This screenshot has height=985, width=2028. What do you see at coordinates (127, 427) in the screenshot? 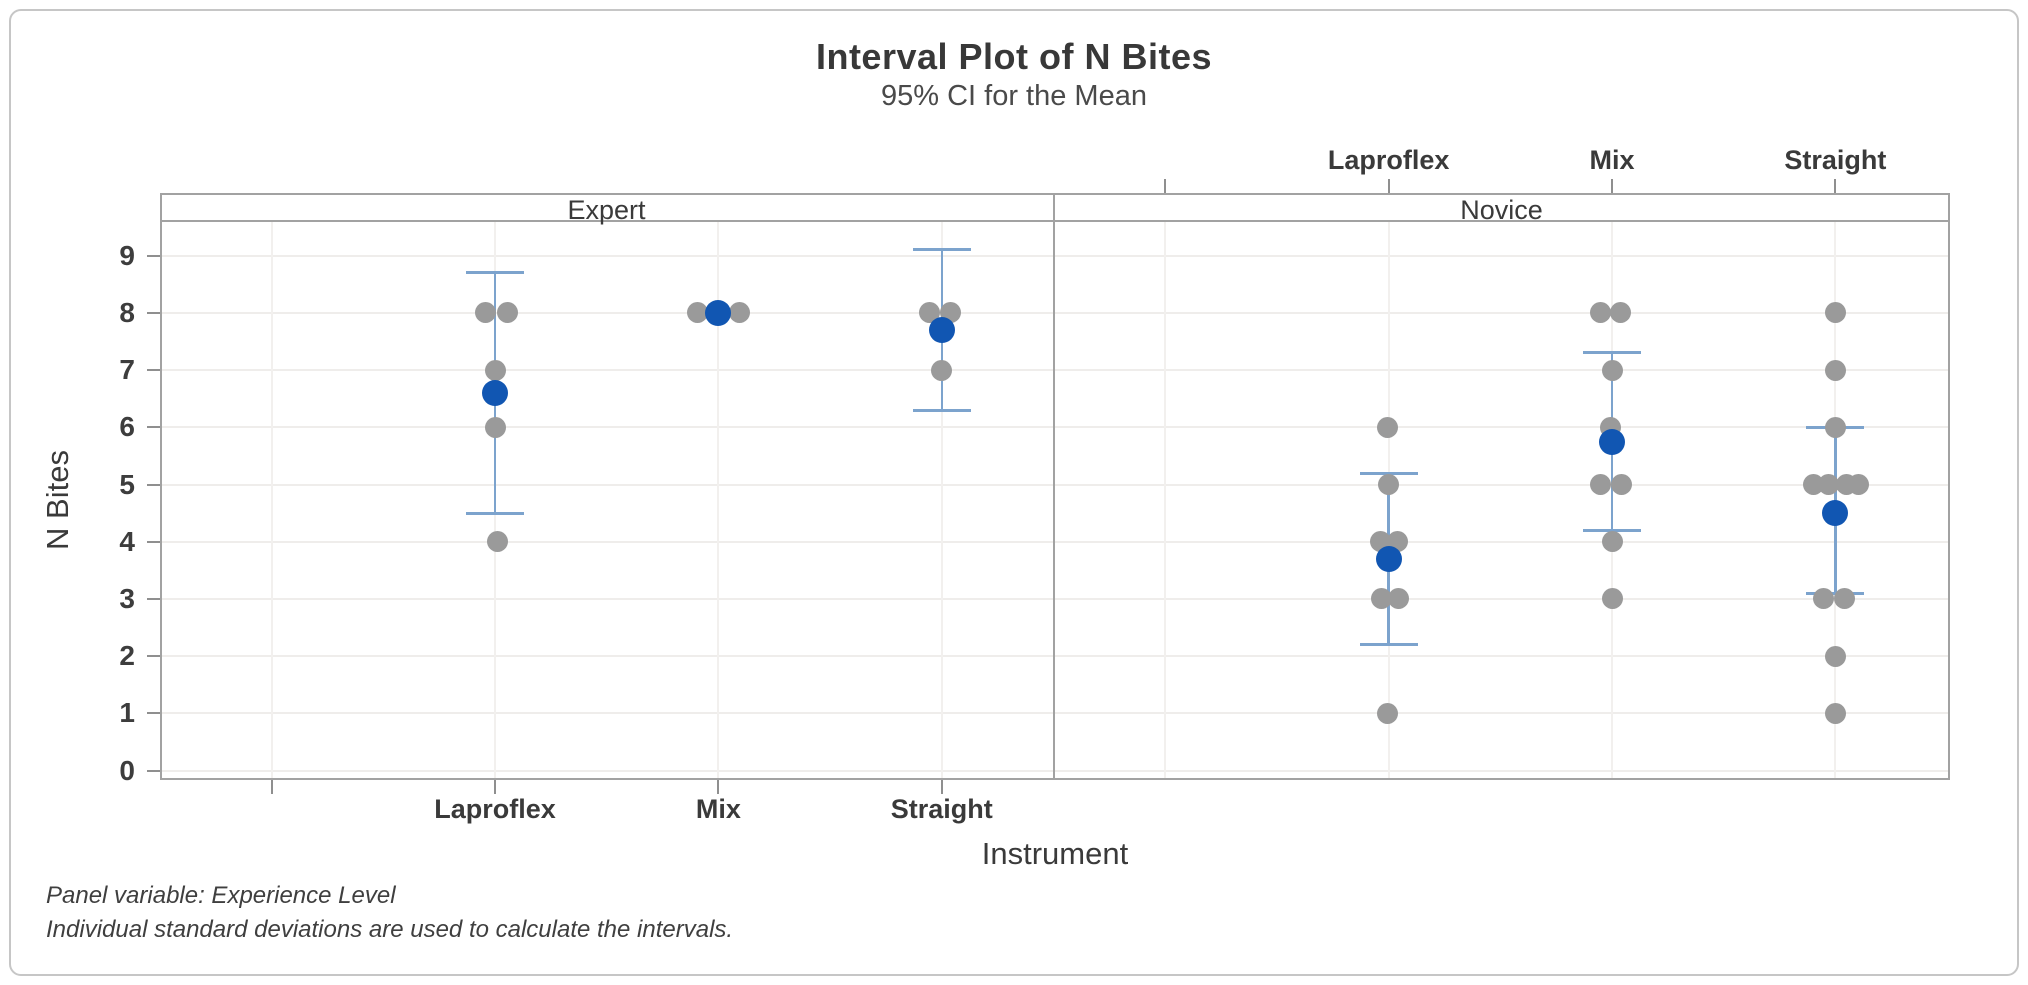
I see `y-tick-label: 6` at bounding box center [127, 427].